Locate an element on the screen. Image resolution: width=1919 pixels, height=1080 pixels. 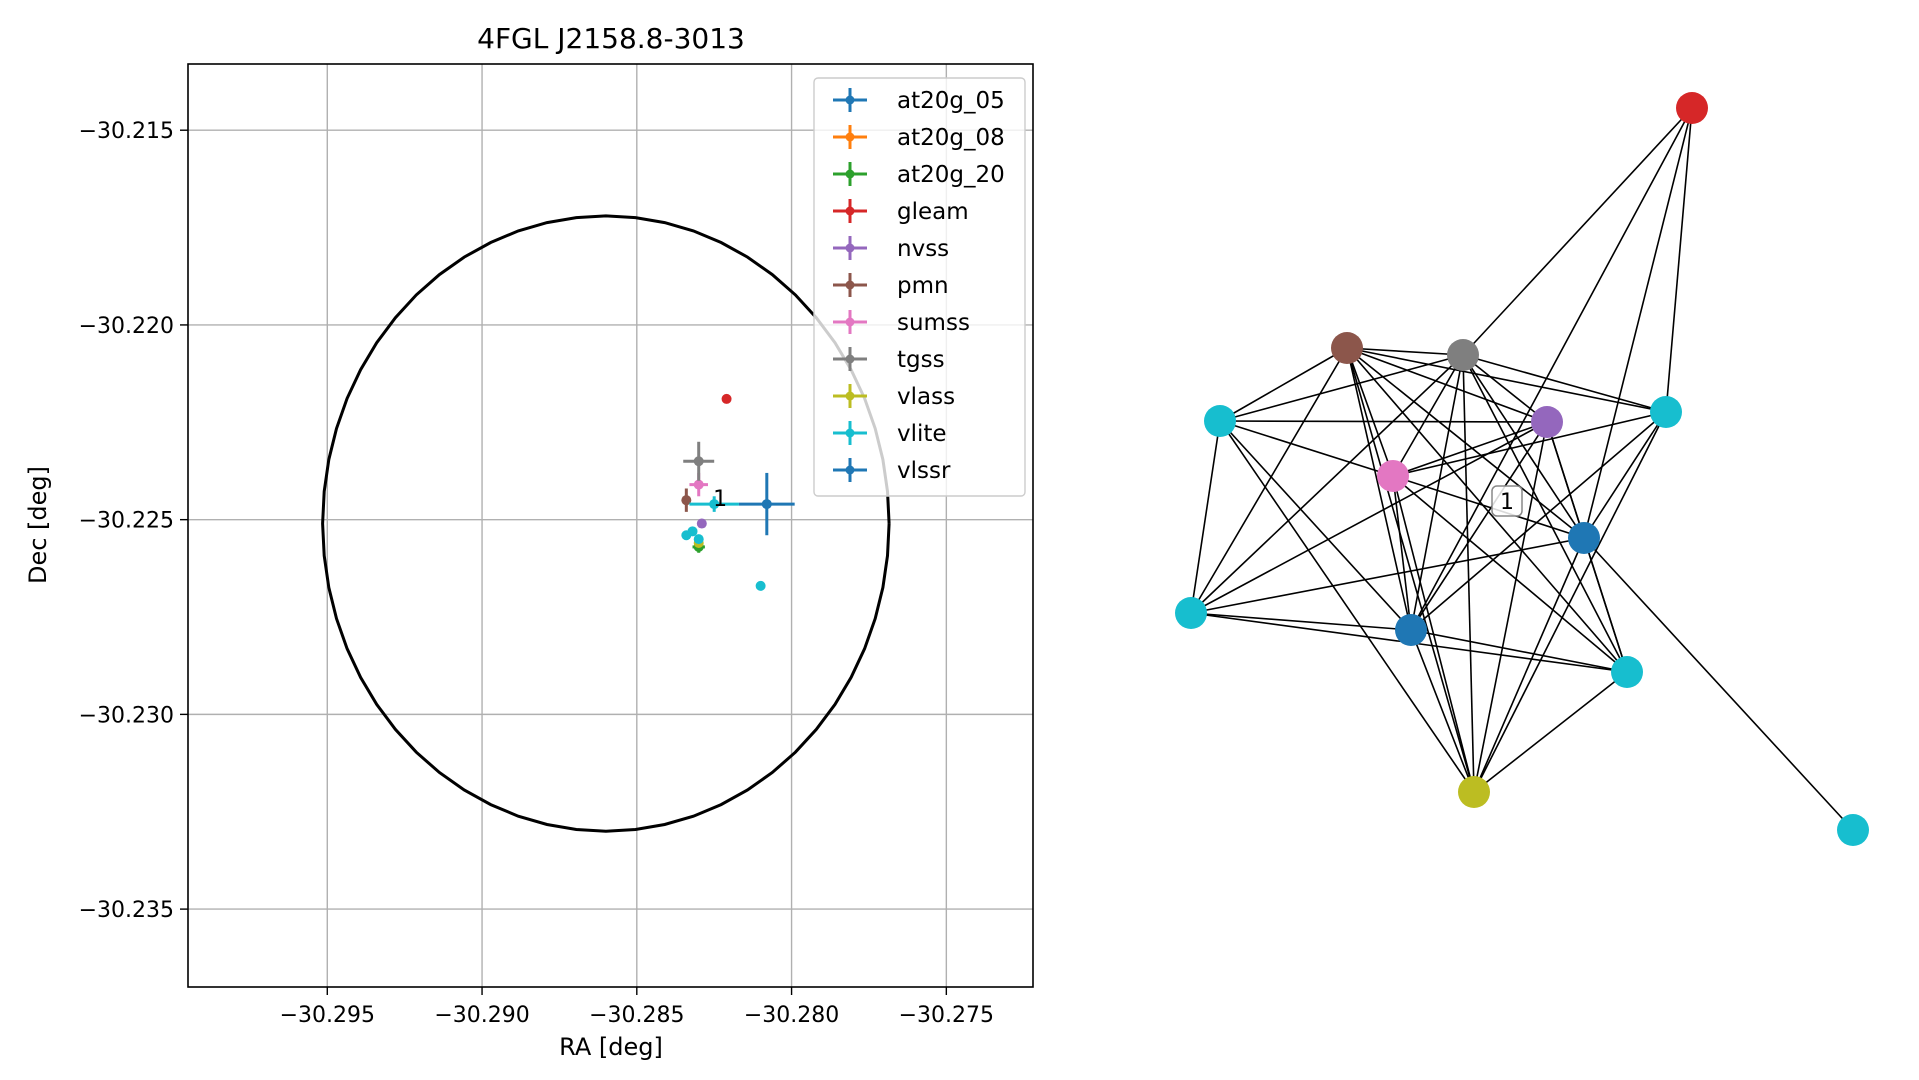
legend-label: gleam is located at coordinates (933, 212).